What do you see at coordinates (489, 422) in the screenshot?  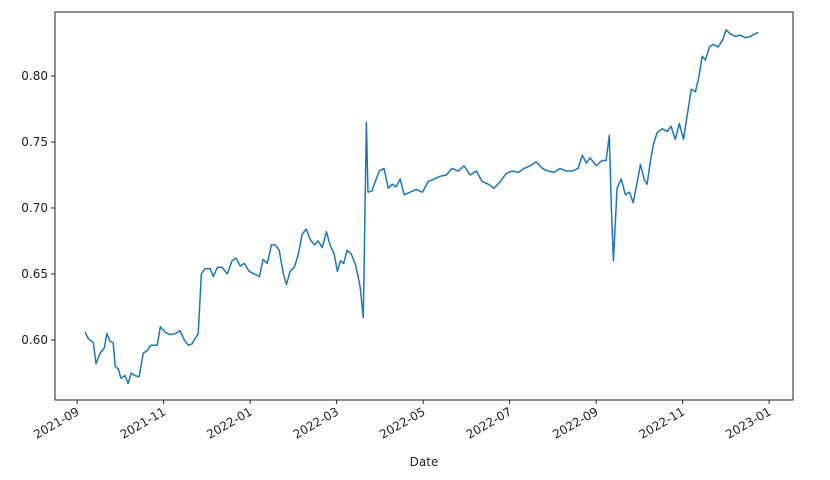 I see `x-tick-label: 2022-07` at bounding box center [489, 422].